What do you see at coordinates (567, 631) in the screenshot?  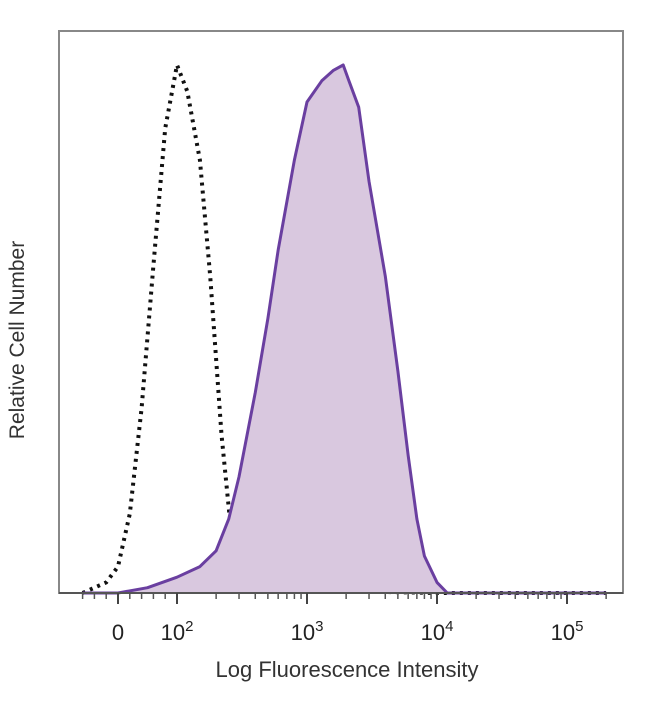 I see `x-tick-label: 10⁵` at bounding box center [567, 631].